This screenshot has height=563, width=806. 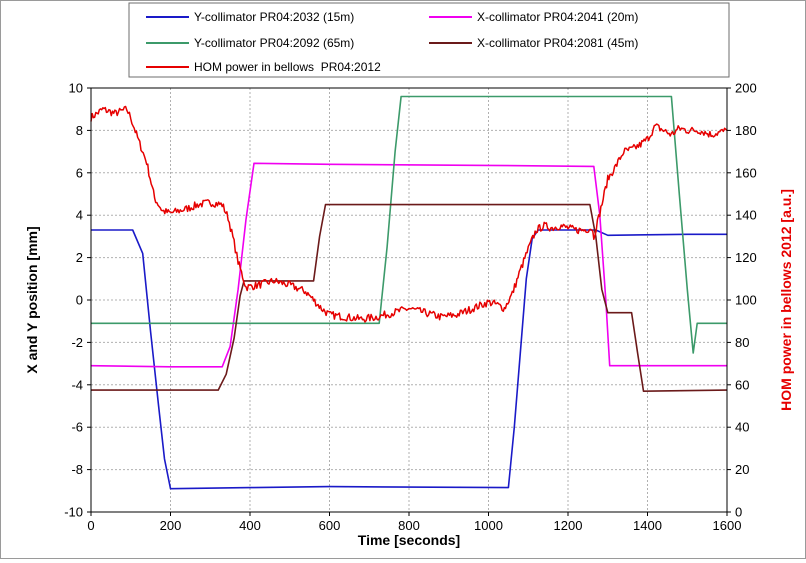 I want to click on y-tick-label: 2, so click(x=79, y=257).